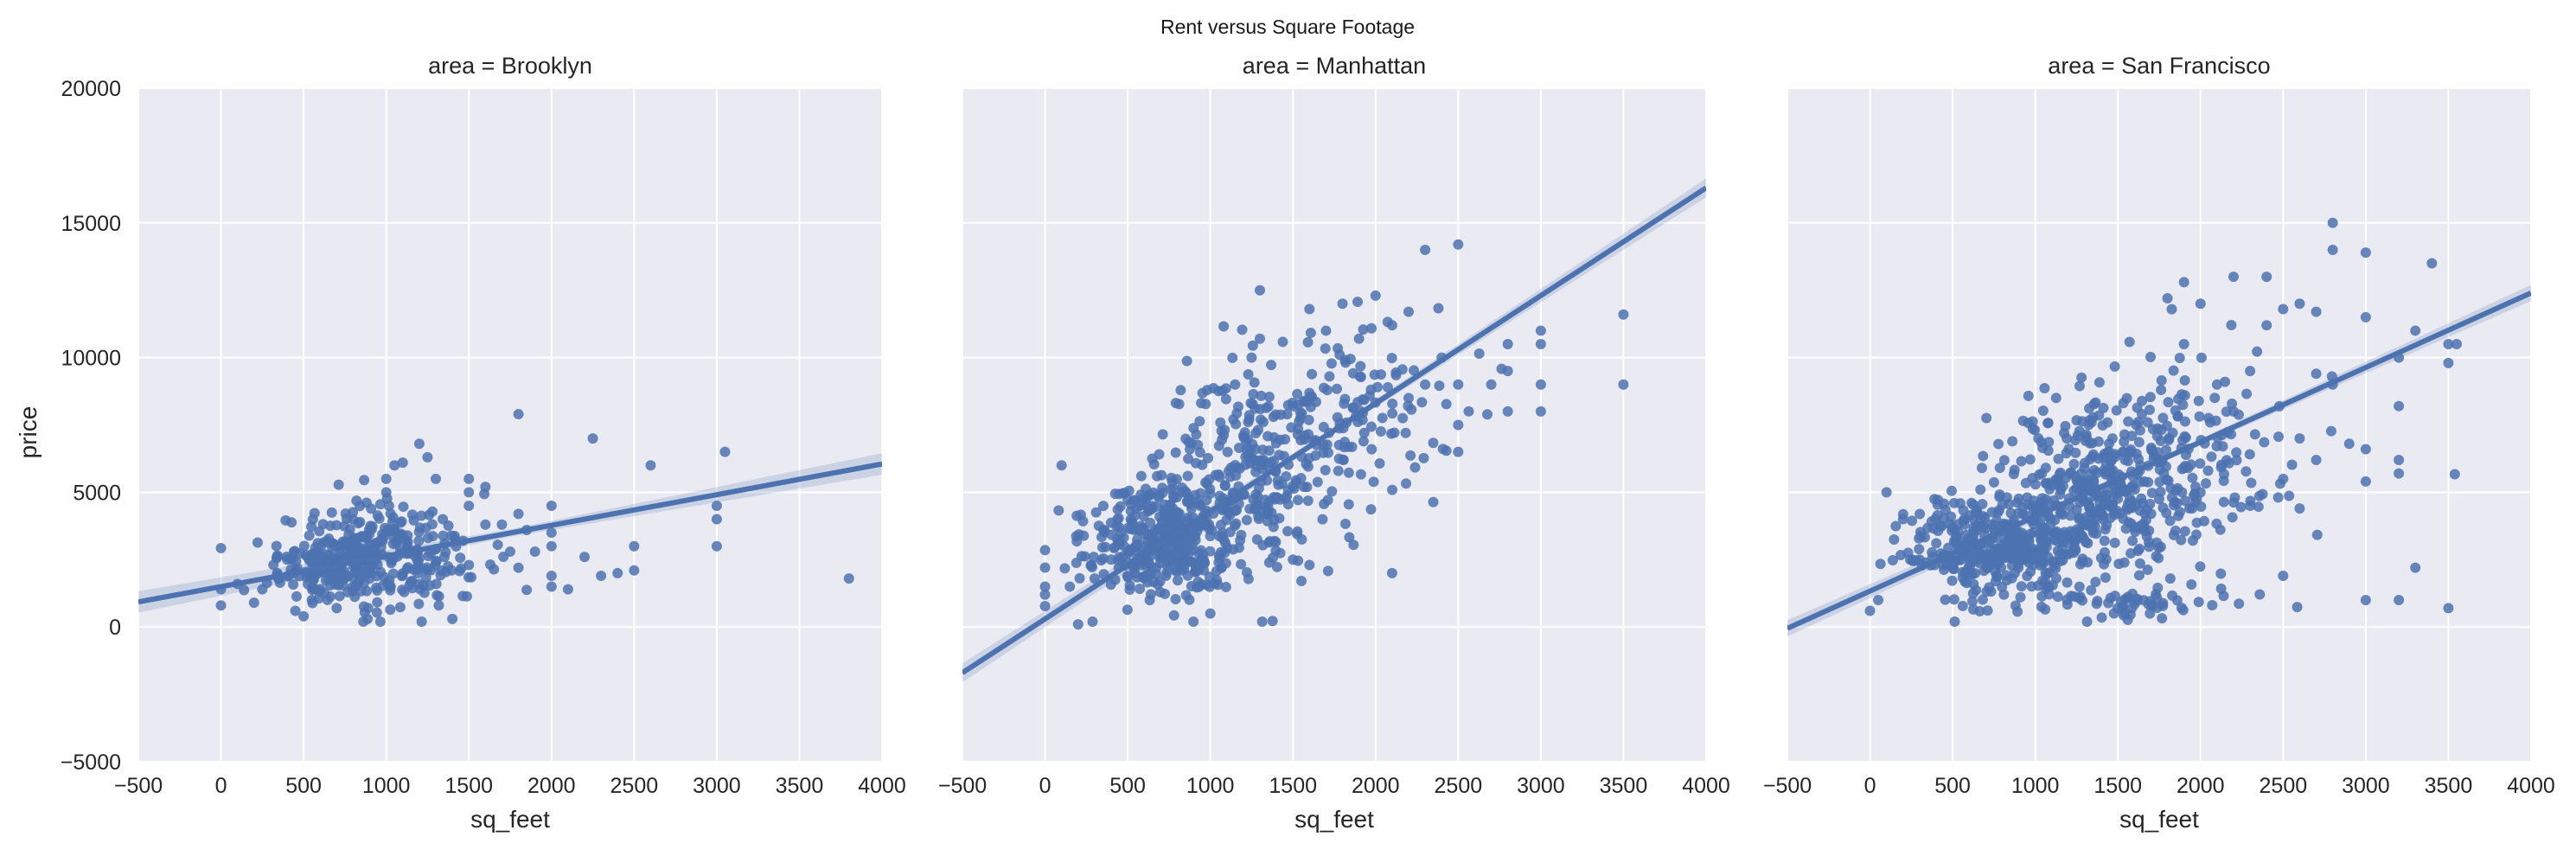 The height and width of the screenshot is (862, 2576). Describe the element at coordinates (510, 819) in the screenshot. I see `x-axis-label: sq_feet` at that location.